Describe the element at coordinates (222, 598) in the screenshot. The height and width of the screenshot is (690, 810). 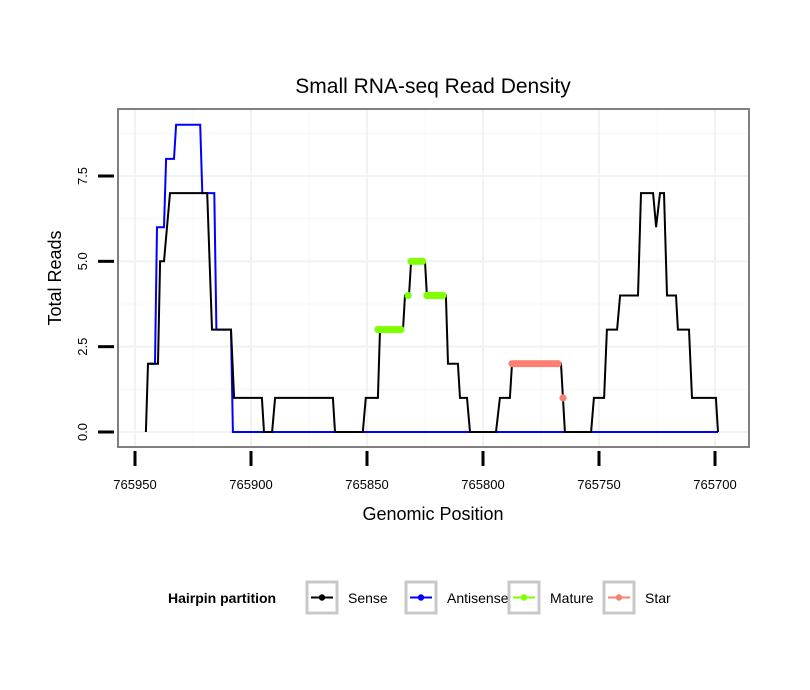
I see `legend-title: Hairpin partition` at that location.